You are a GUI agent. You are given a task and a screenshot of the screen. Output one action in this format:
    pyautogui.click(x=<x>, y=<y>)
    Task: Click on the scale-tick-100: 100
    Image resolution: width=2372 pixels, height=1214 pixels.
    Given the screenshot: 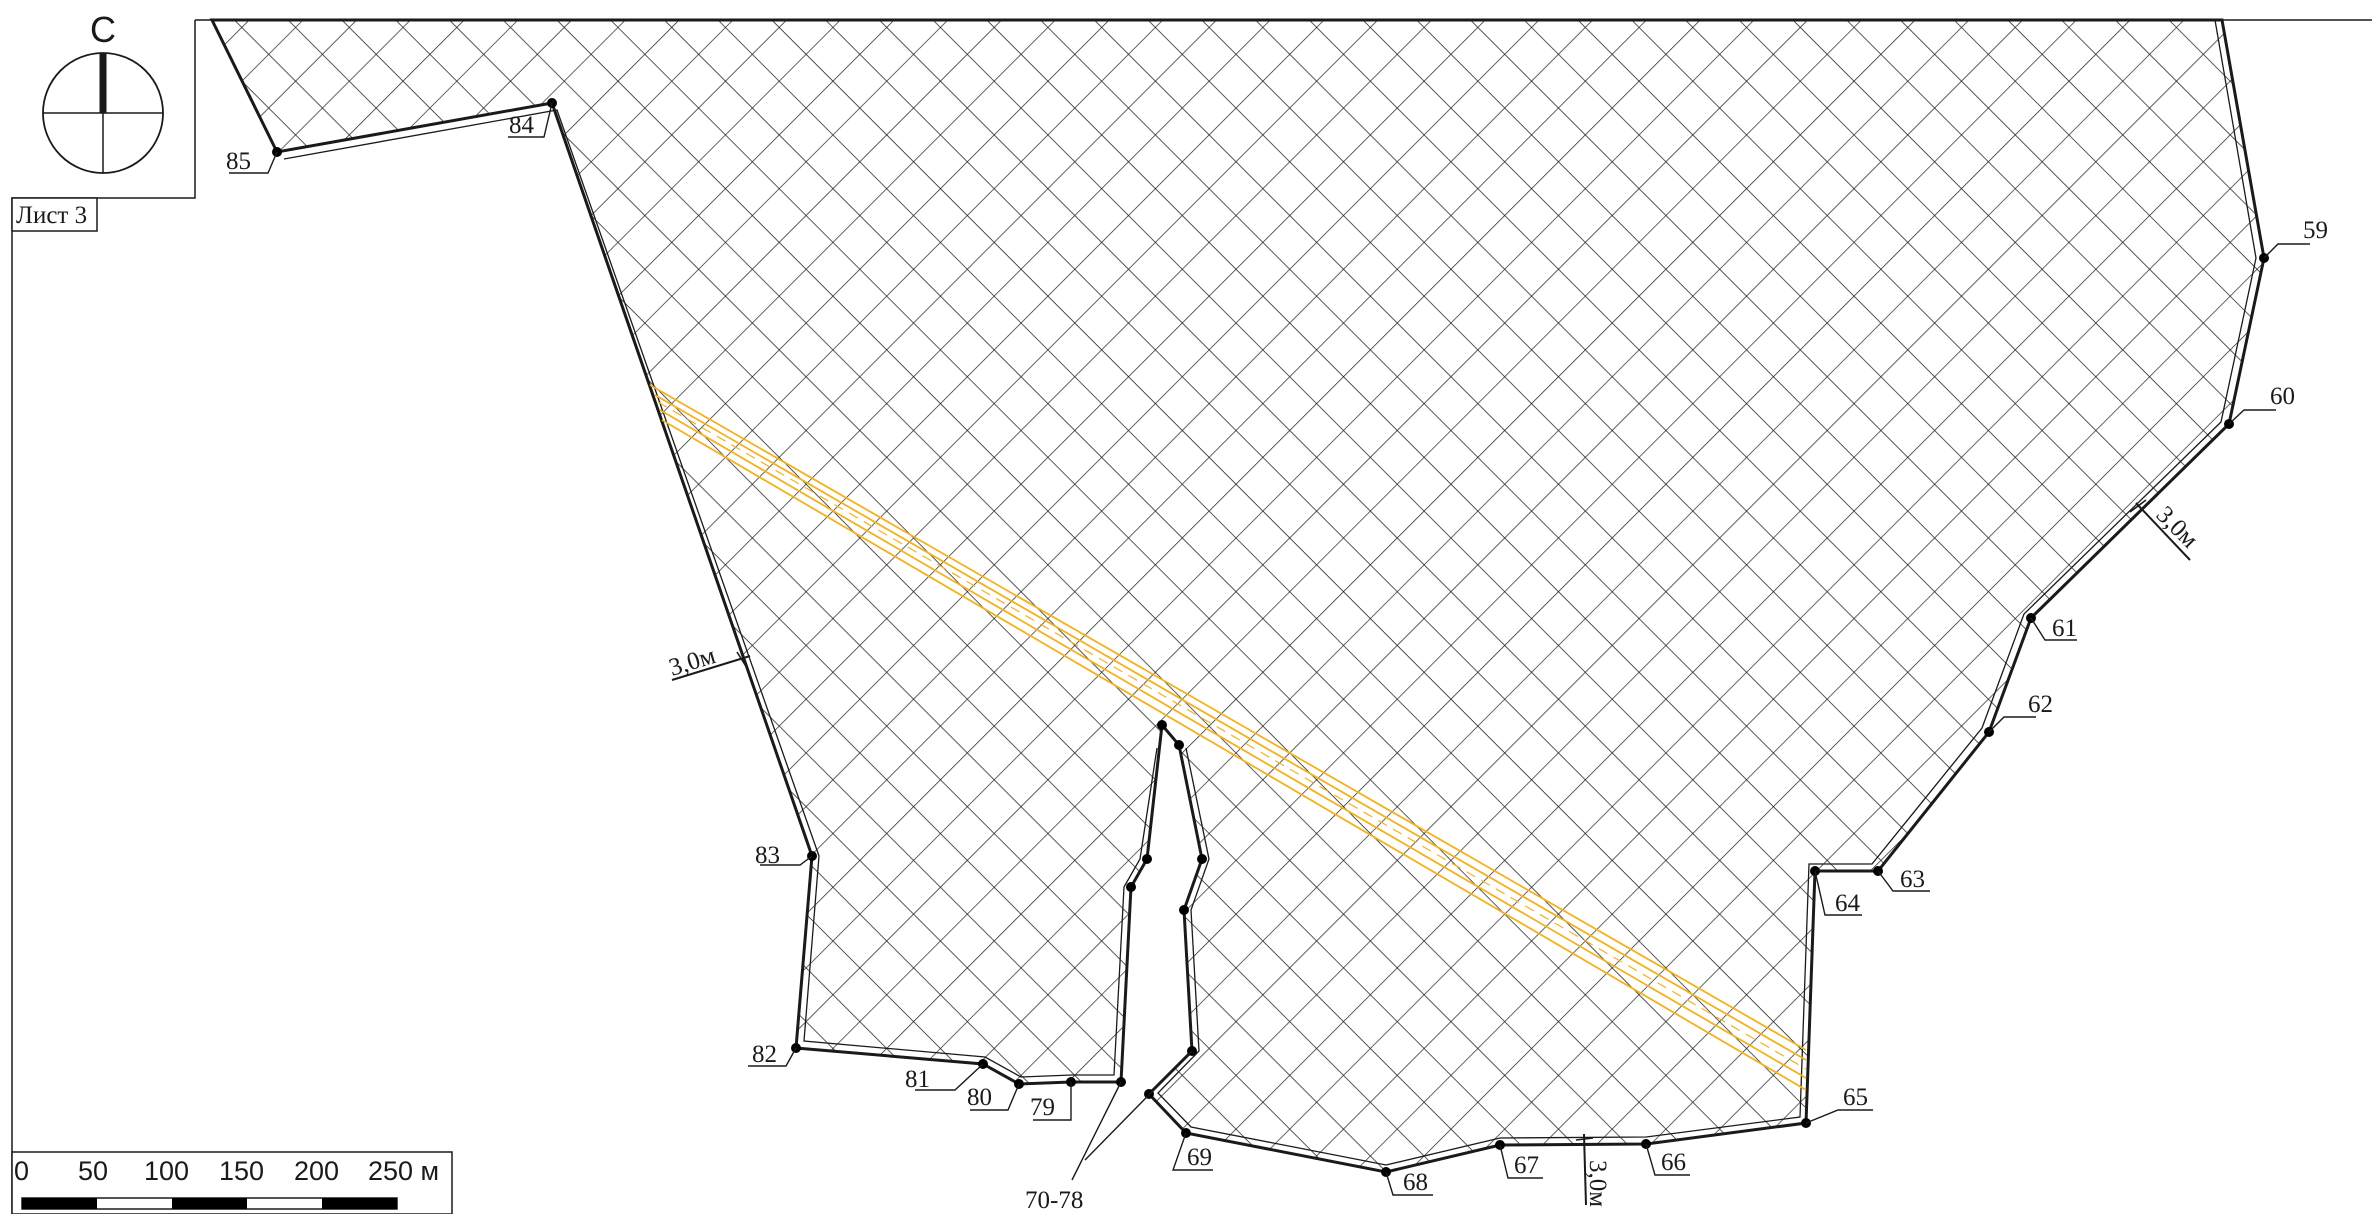 What is the action you would take?
    pyautogui.click(x=166, y=1171)
    